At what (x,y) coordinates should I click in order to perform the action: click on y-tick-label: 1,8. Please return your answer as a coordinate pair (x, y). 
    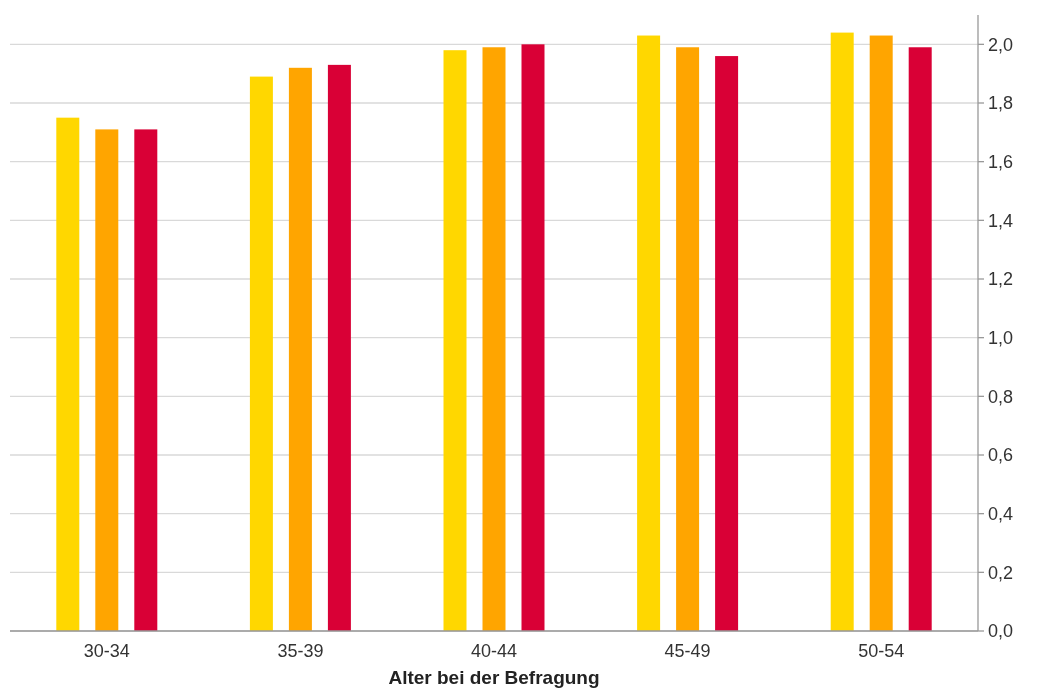
    Looking at the image, I should click on (1001, 103).